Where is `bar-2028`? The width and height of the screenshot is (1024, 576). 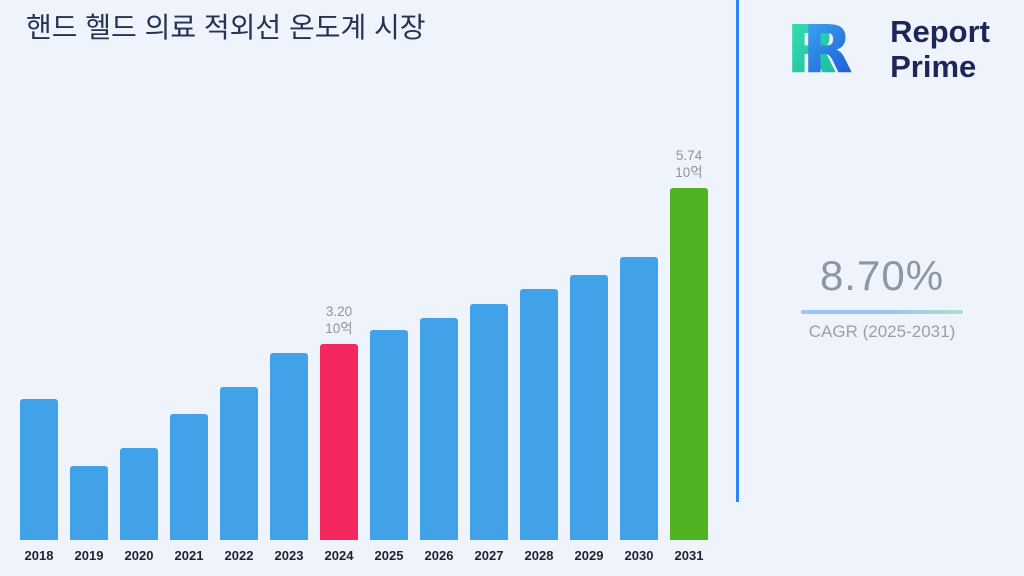
bar-2028 is located at coordinates (539, 414).